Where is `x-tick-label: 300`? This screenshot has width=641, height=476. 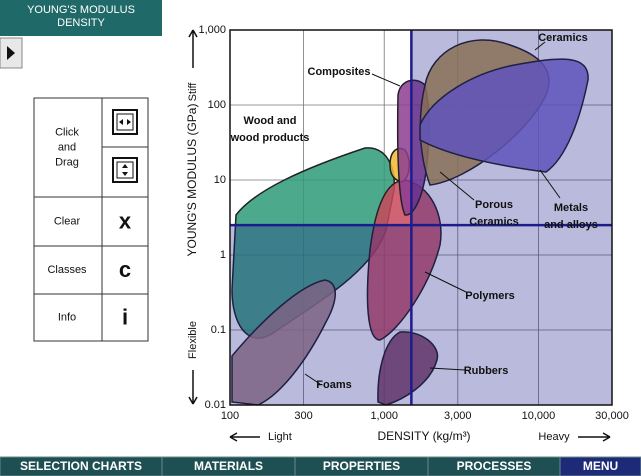
x-tick-label: 300 is located at coordinates (303, 416).